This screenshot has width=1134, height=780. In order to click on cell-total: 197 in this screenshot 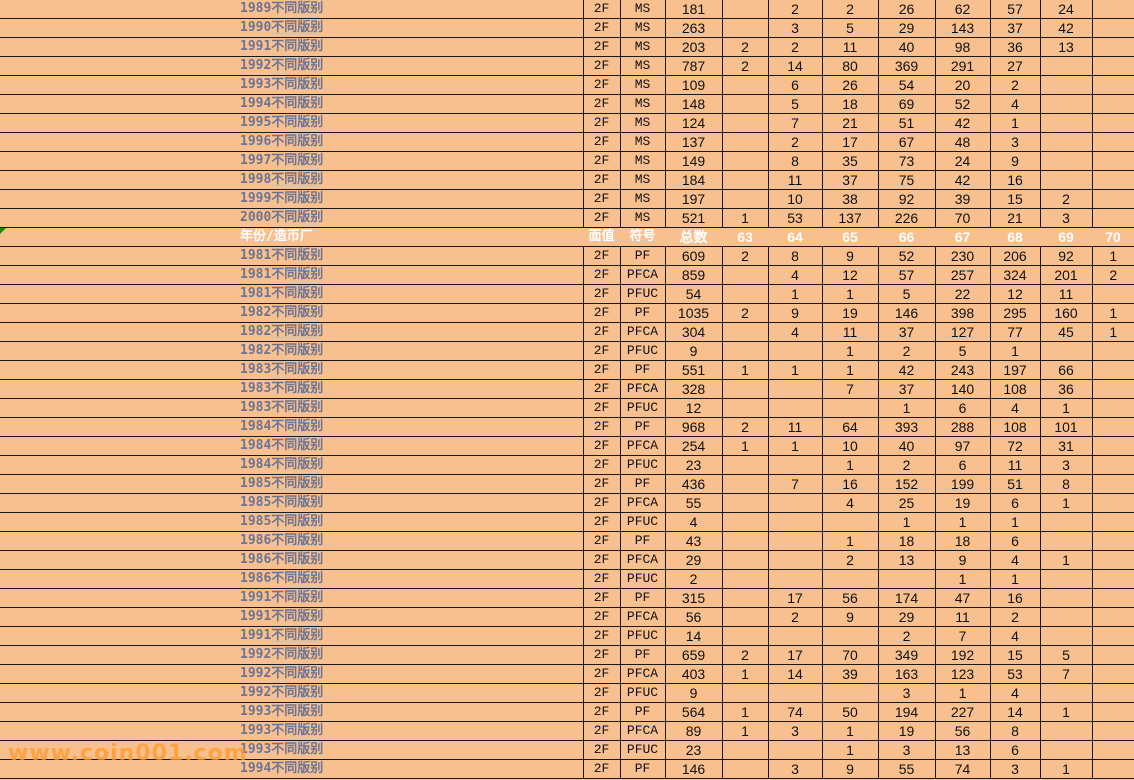, I will do `click(693, 199)`.